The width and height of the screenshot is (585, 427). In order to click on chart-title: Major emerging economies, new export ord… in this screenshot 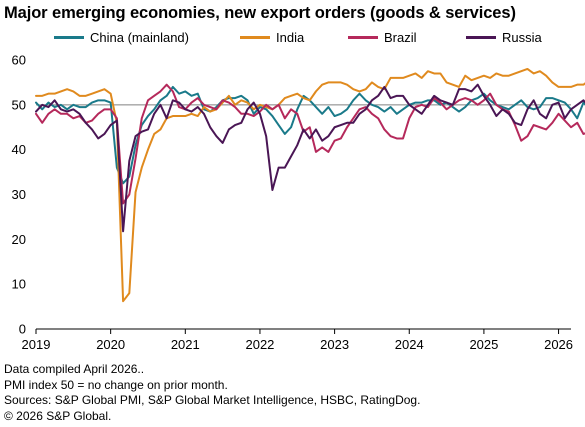, I will do `click(260, 13)`.